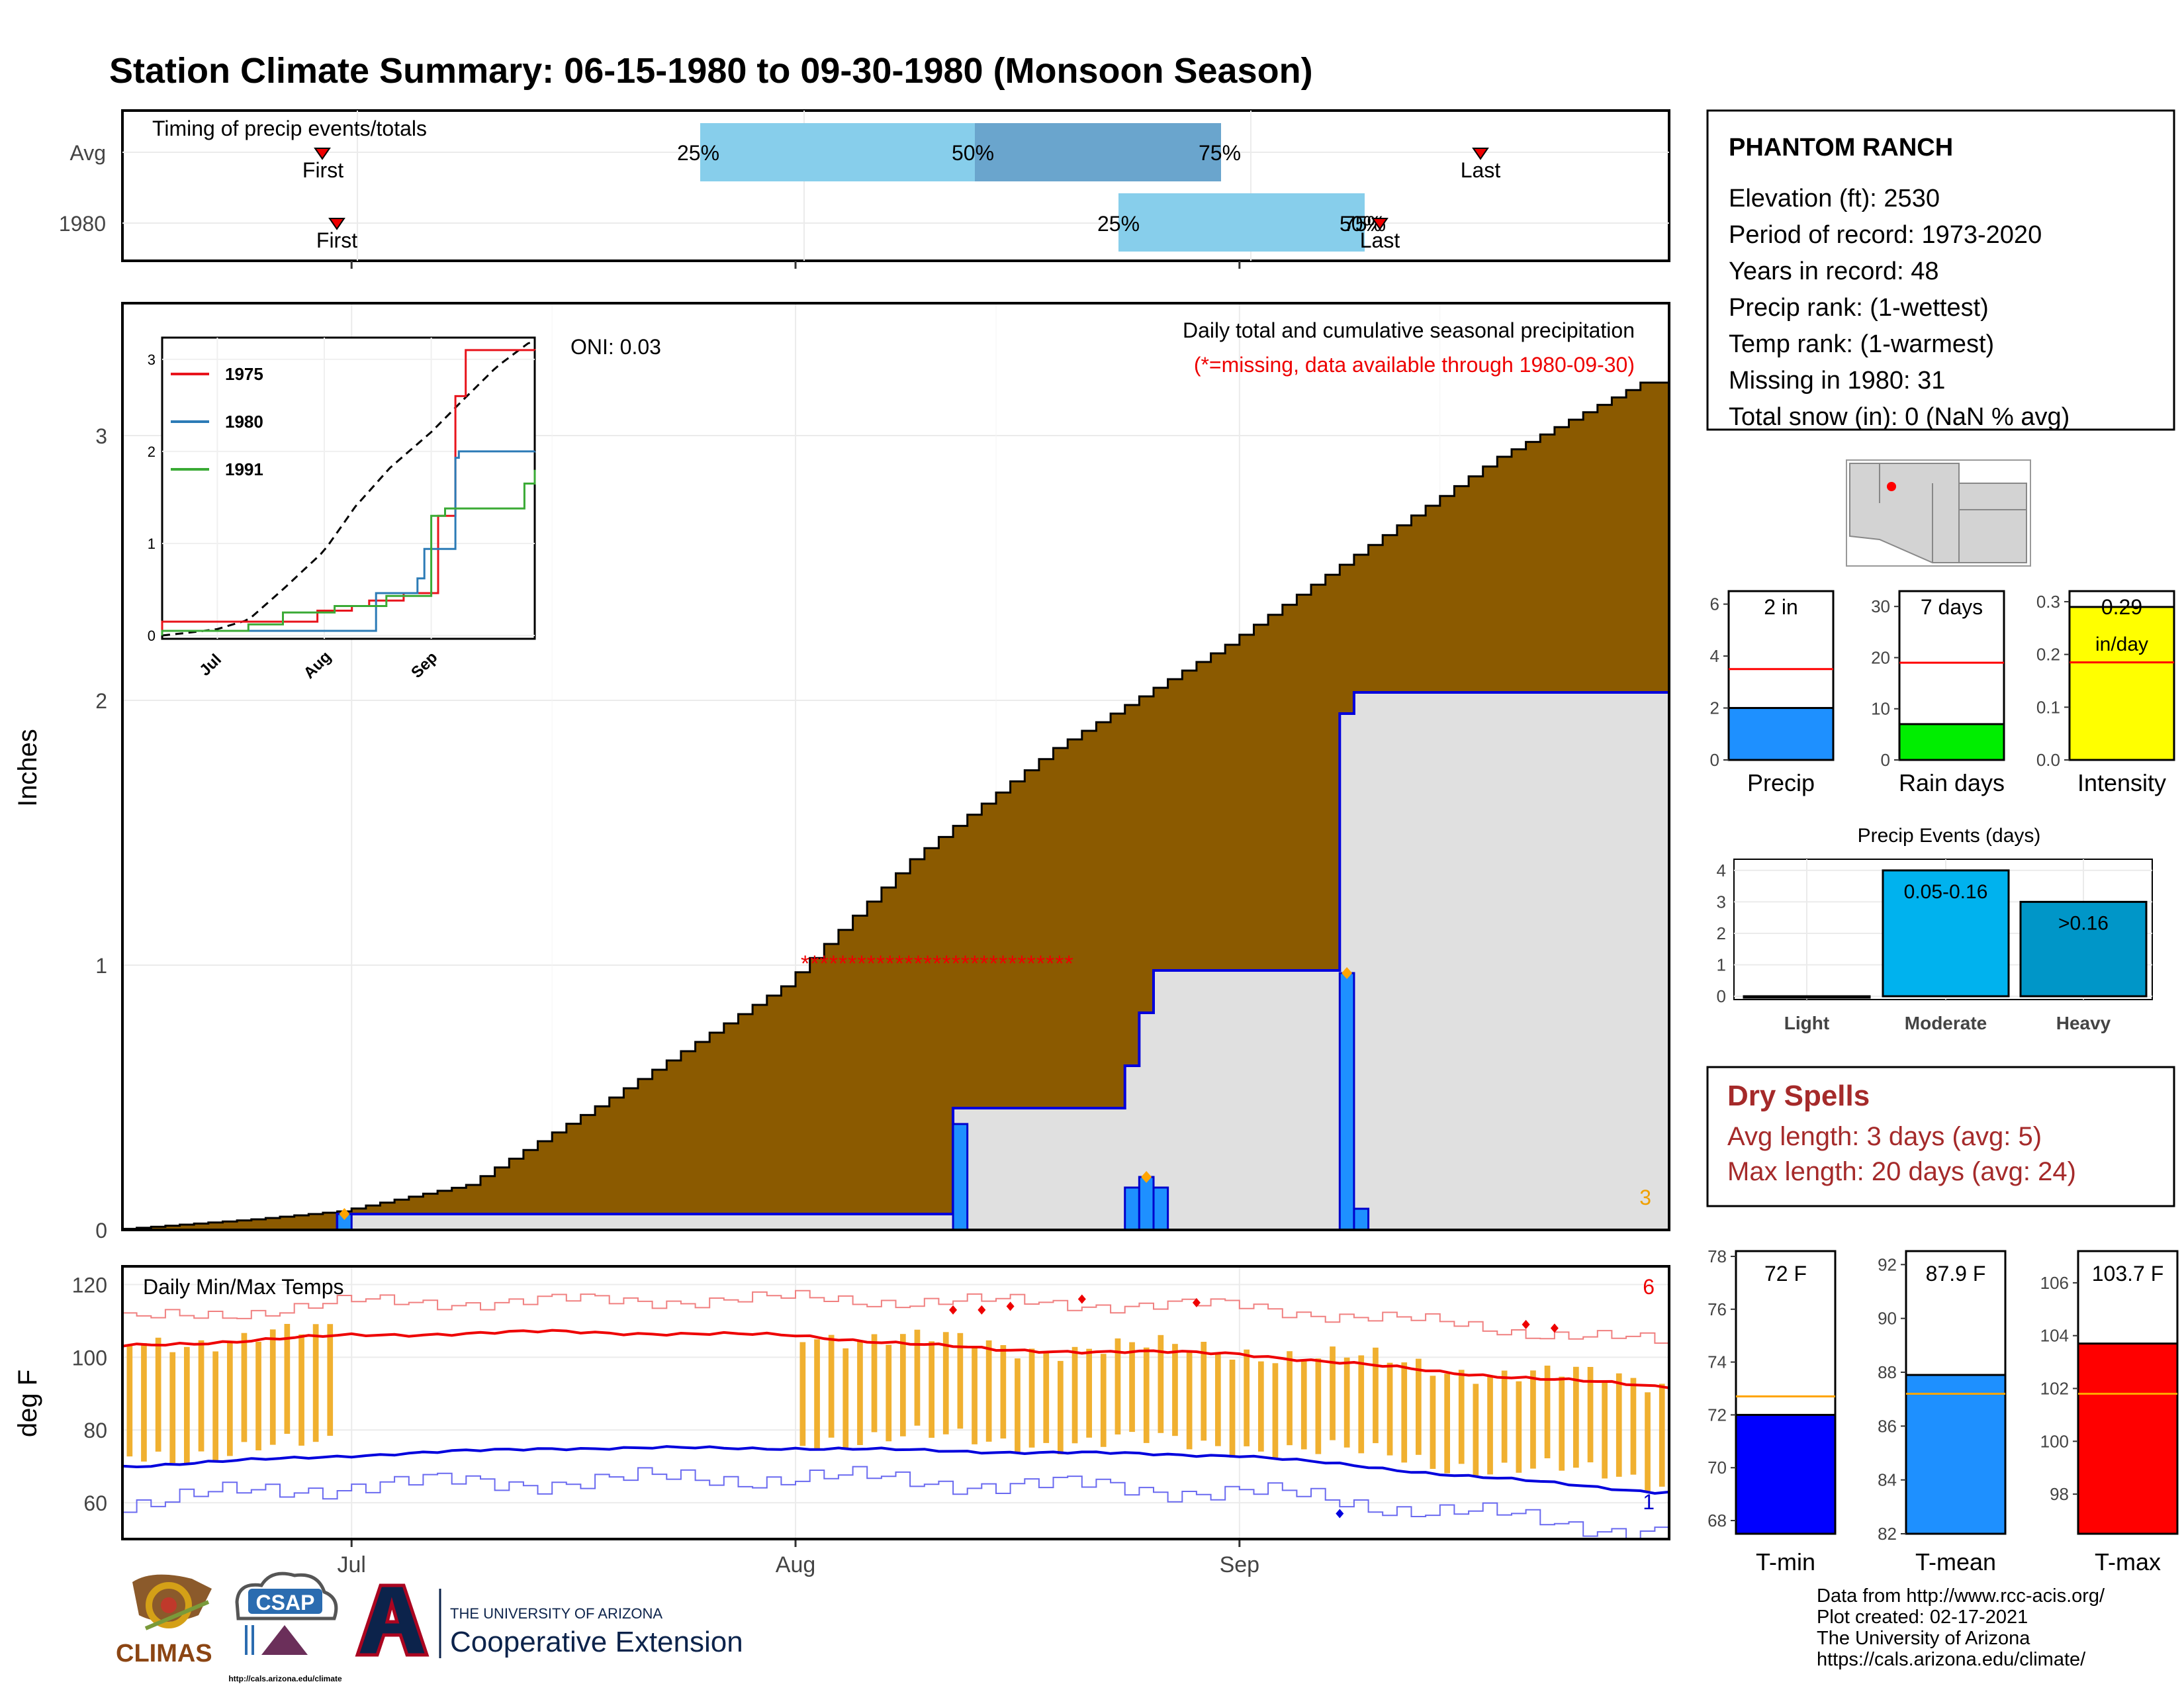 The image size is (2184, 1688). Describe the element at coordinates (2054, 1389) in the screenshot. I see `temp-bar-tick-label: 102` at that location.